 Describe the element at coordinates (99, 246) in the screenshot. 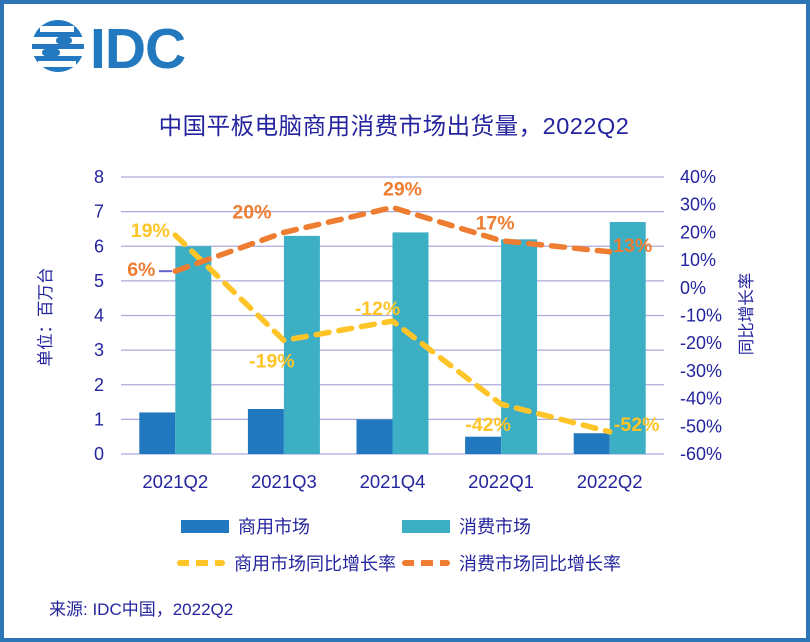

I see `left-axis-tick: 6` at that location.